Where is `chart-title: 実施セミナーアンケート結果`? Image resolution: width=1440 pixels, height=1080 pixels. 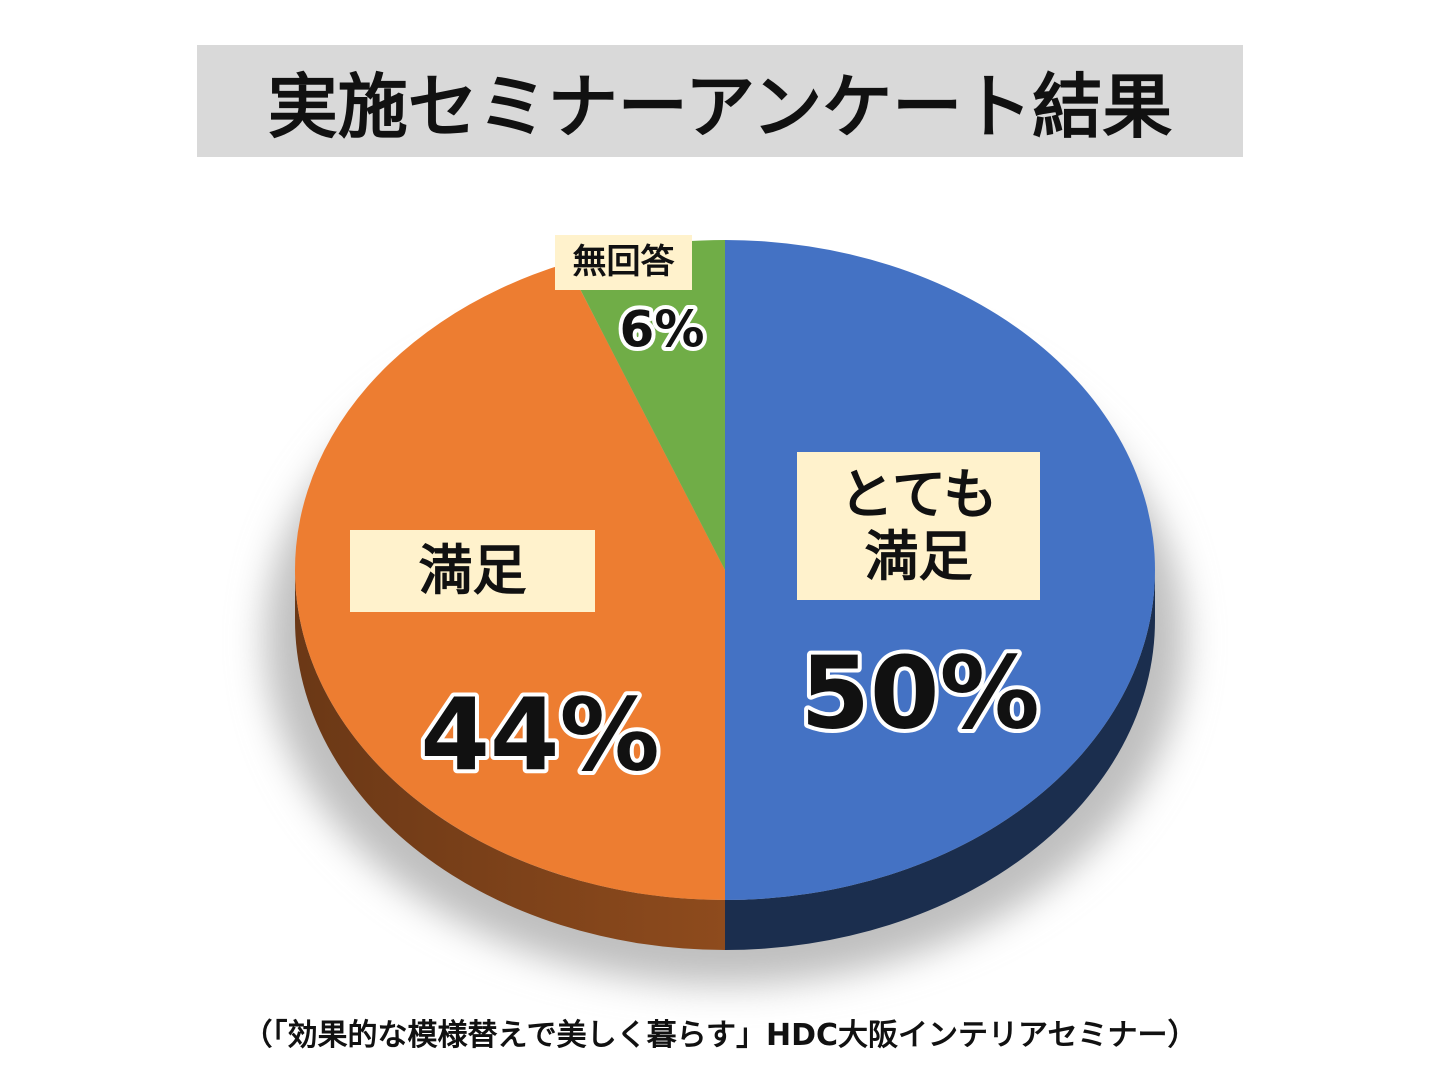
chart-title: 実施セミナーアンケート結果 is located at coordinates (720, 101).